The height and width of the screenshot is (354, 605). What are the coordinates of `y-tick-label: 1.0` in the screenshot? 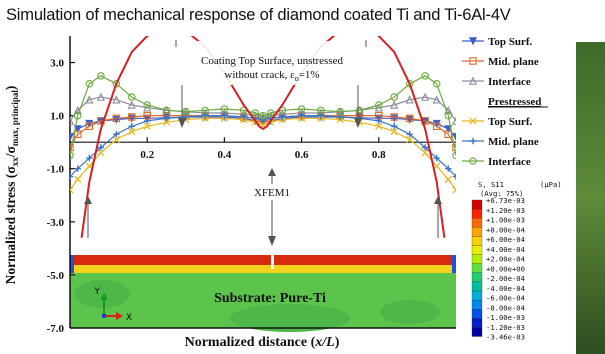 It's located at (57, 117).